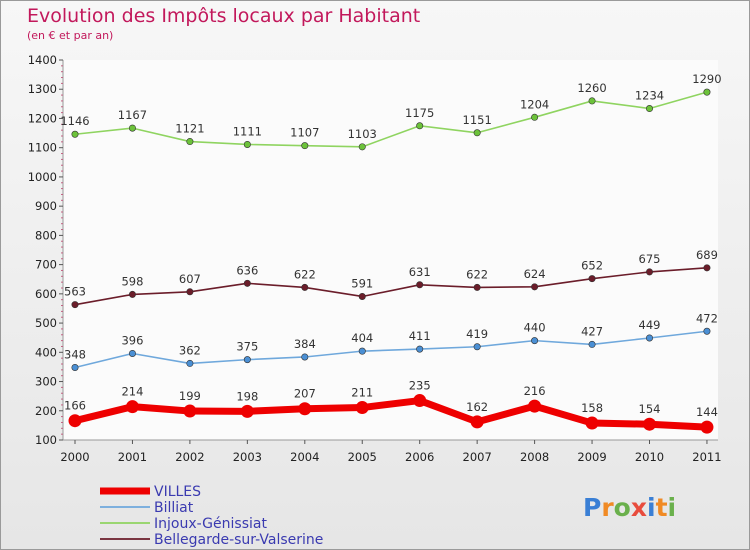 Image resolution: width=750 pixels, height=550 pixels. Describe the element at coordinates (247, 457) in the screenshot. I see `x-tick-label: 2003` at that location.